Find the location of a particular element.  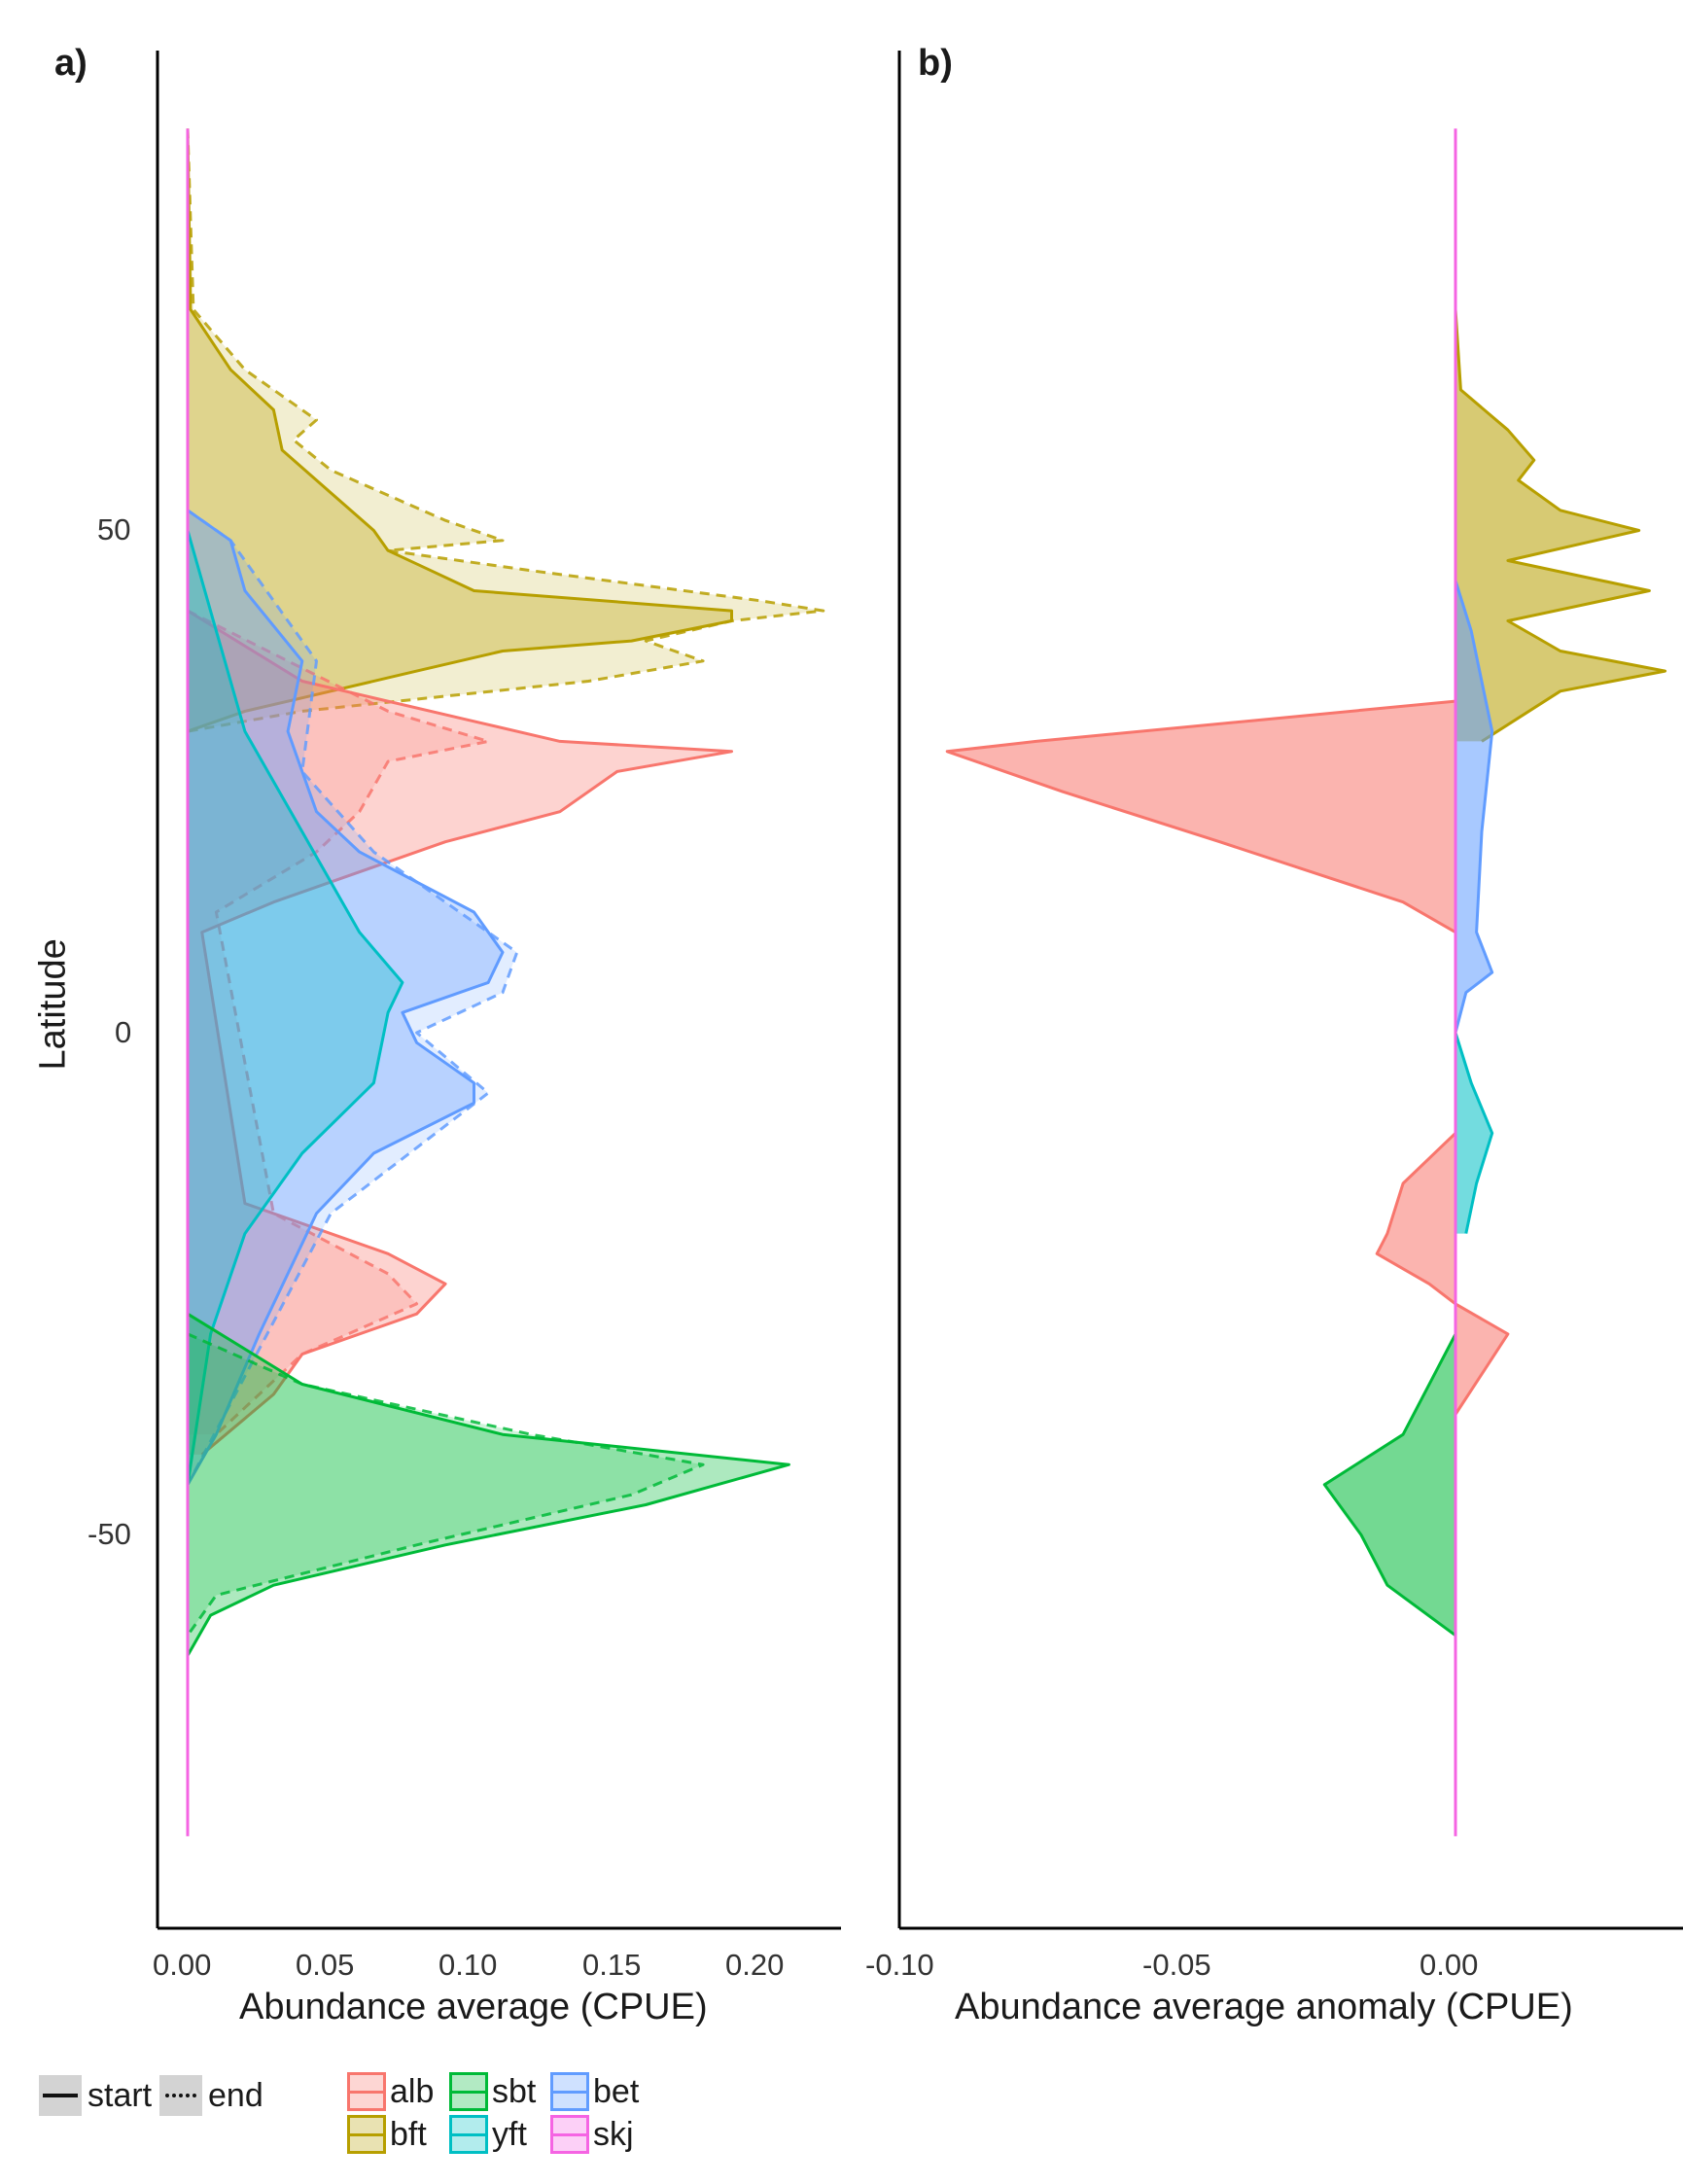

legend-item-bet: bet is located at coordinates (594, 2091).